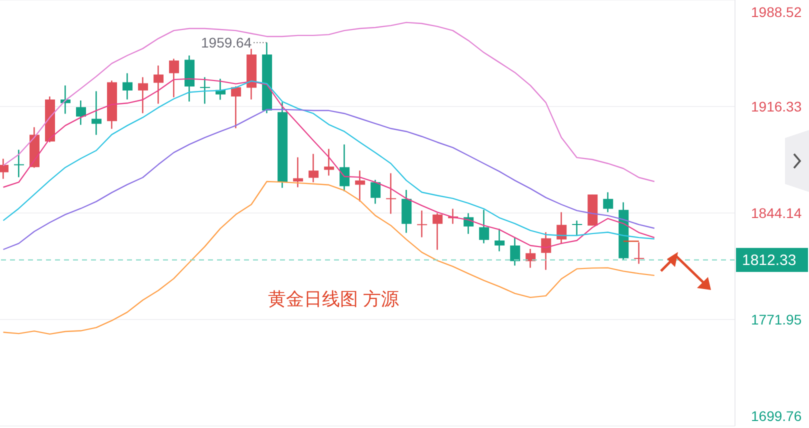 The width and height of the screenshot is (809, 428). What do you see at coordinates (226, 42) in the screenshot?
I see `annotation: 1959.64` at bounding box center [226, 42].